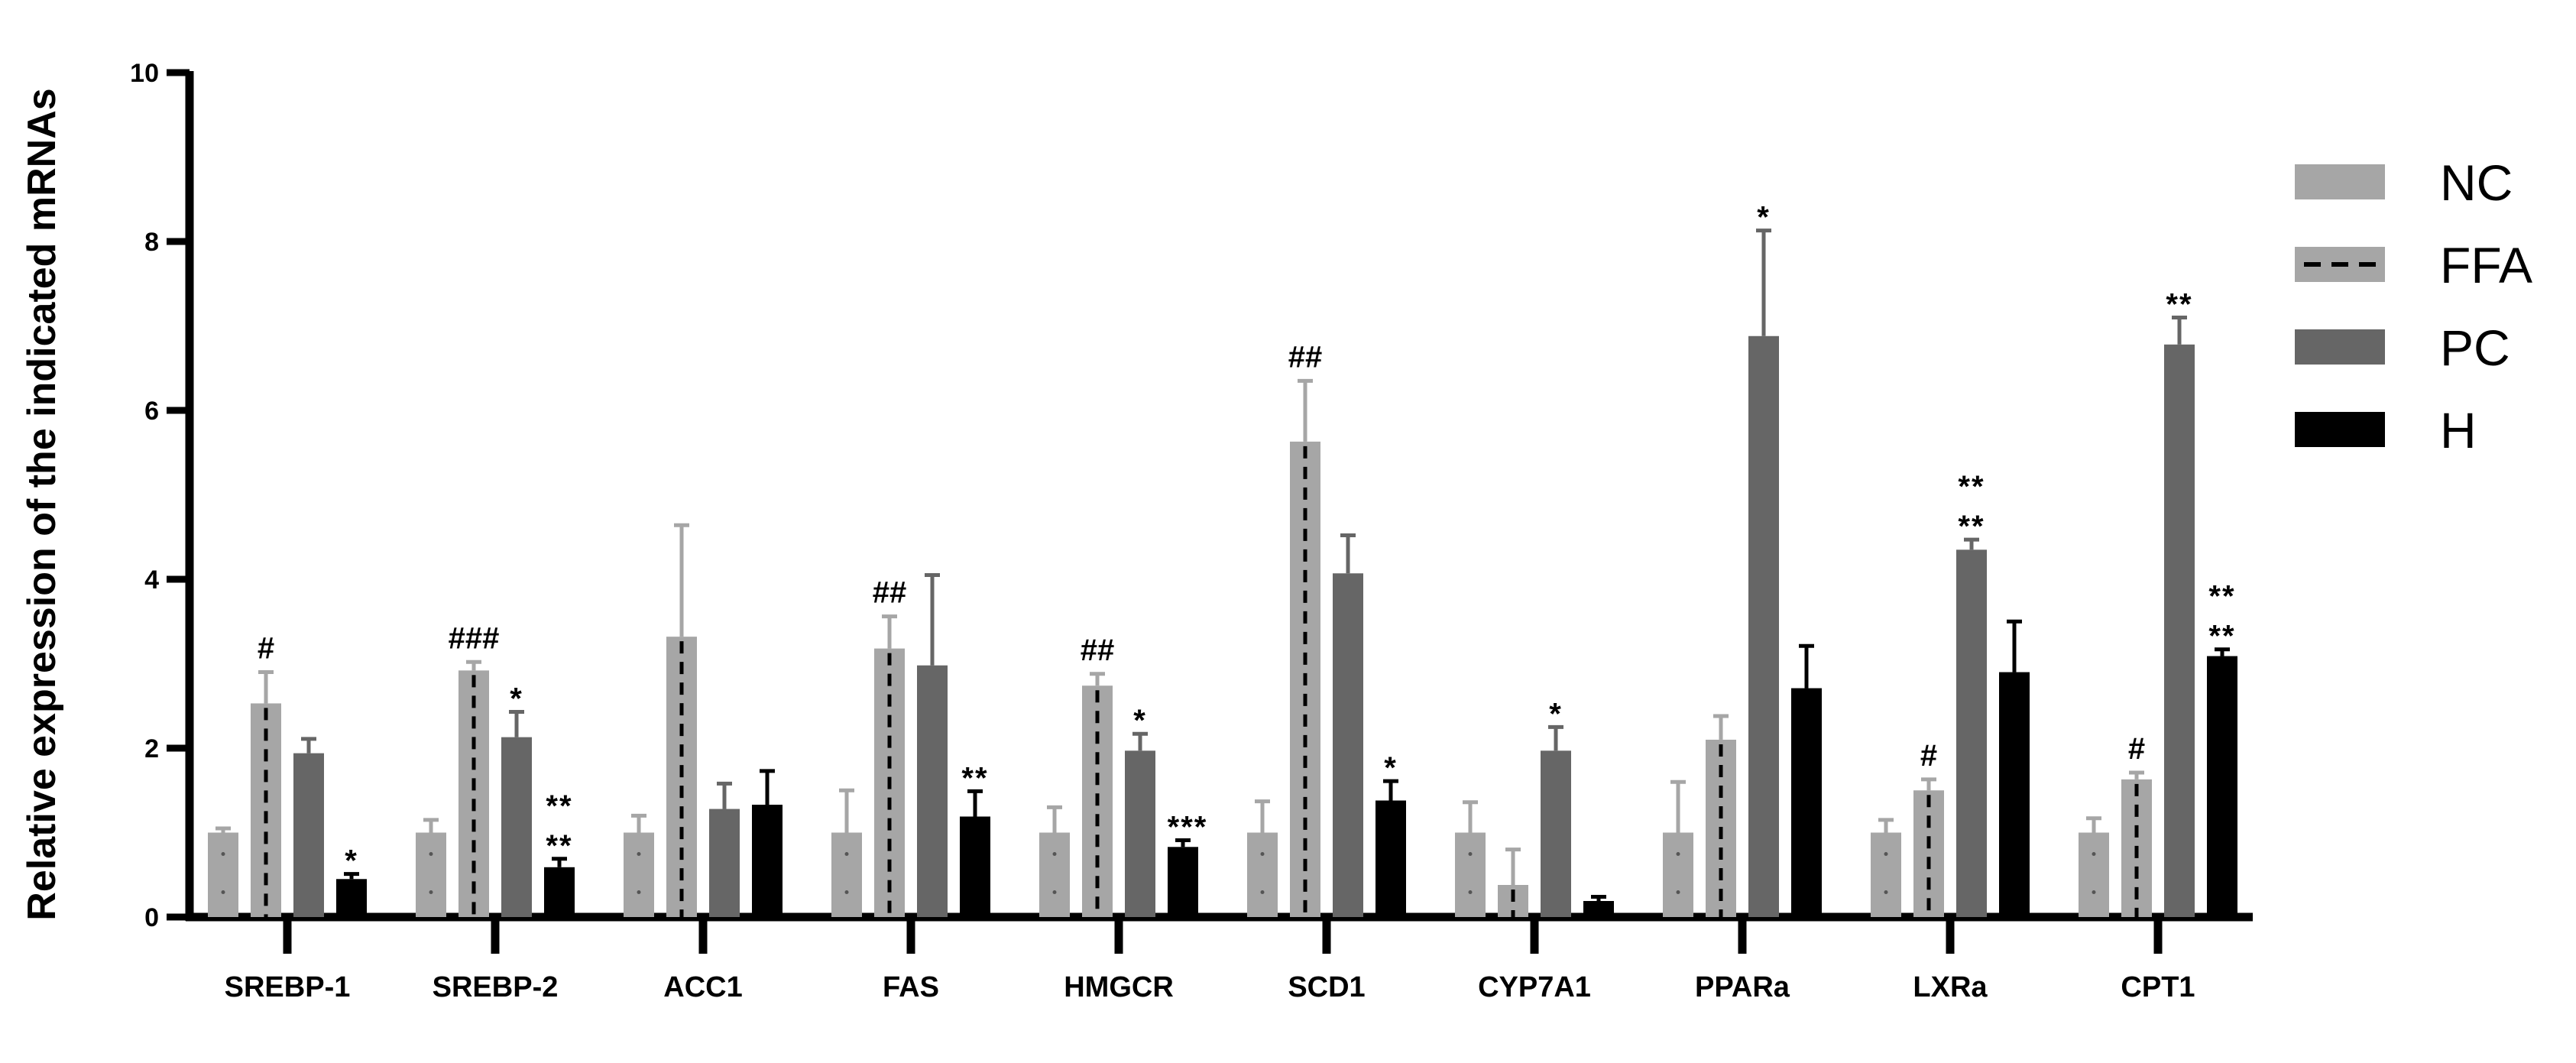 The image size is (2576, 1063). What do you see at coordinates (288, 987) in the screenshot?
I see `x-tick-label: SREBP-1` at bounding box center [288, 987].